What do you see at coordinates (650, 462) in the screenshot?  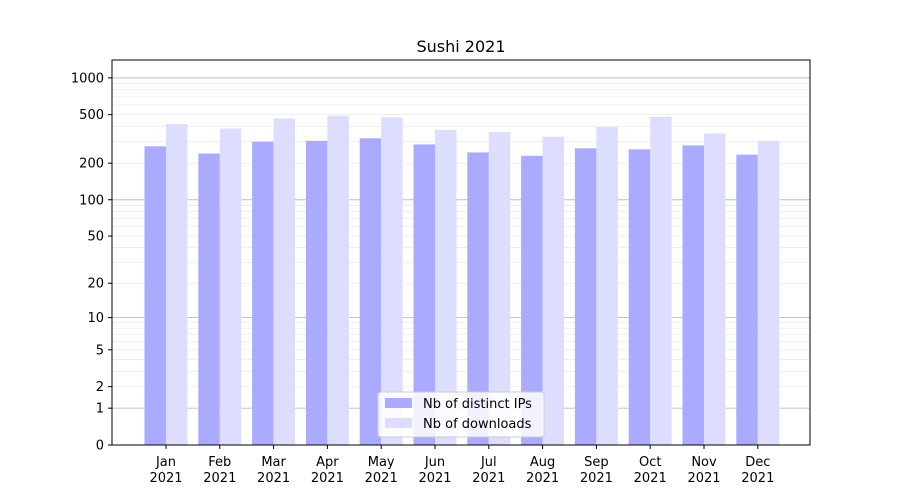 I see `x-tick-label-month: Oct` at bounding box center [650, 462].